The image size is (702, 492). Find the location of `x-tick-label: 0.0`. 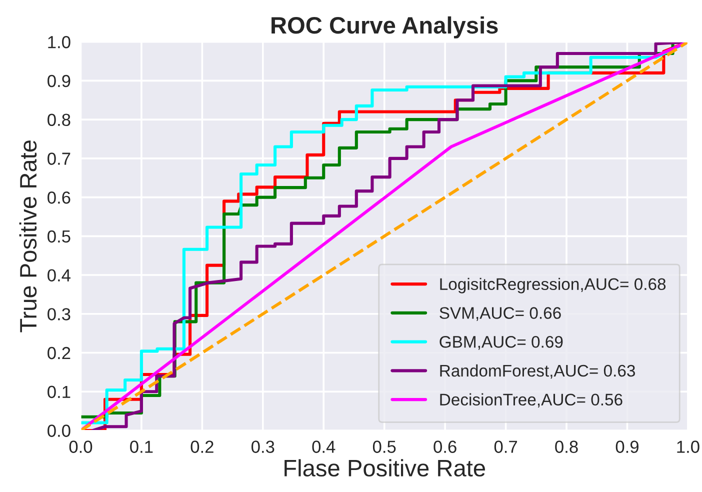

x-tick-label: 0.0 is located at coordinates (80, 446).